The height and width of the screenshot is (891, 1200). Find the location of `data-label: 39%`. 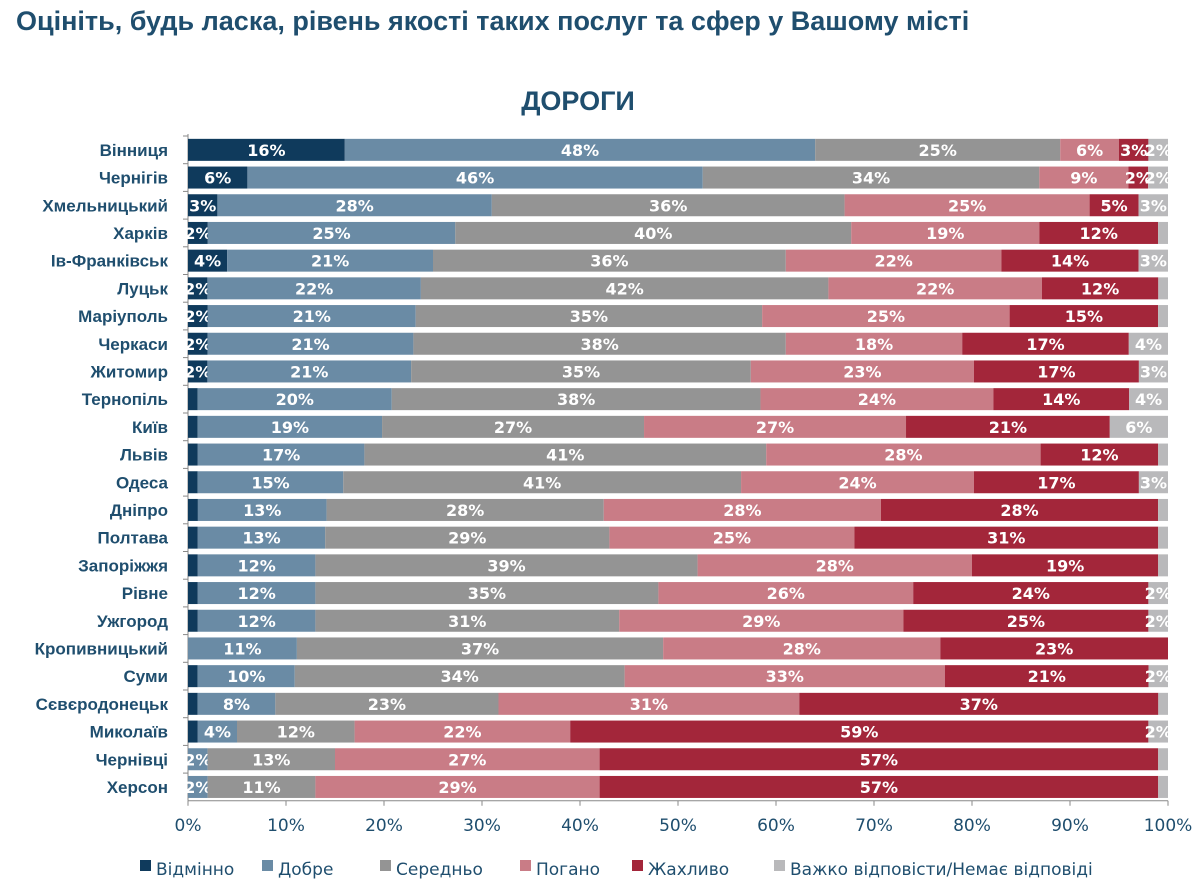

data-label: 39% is located at coordinates (506, 565).